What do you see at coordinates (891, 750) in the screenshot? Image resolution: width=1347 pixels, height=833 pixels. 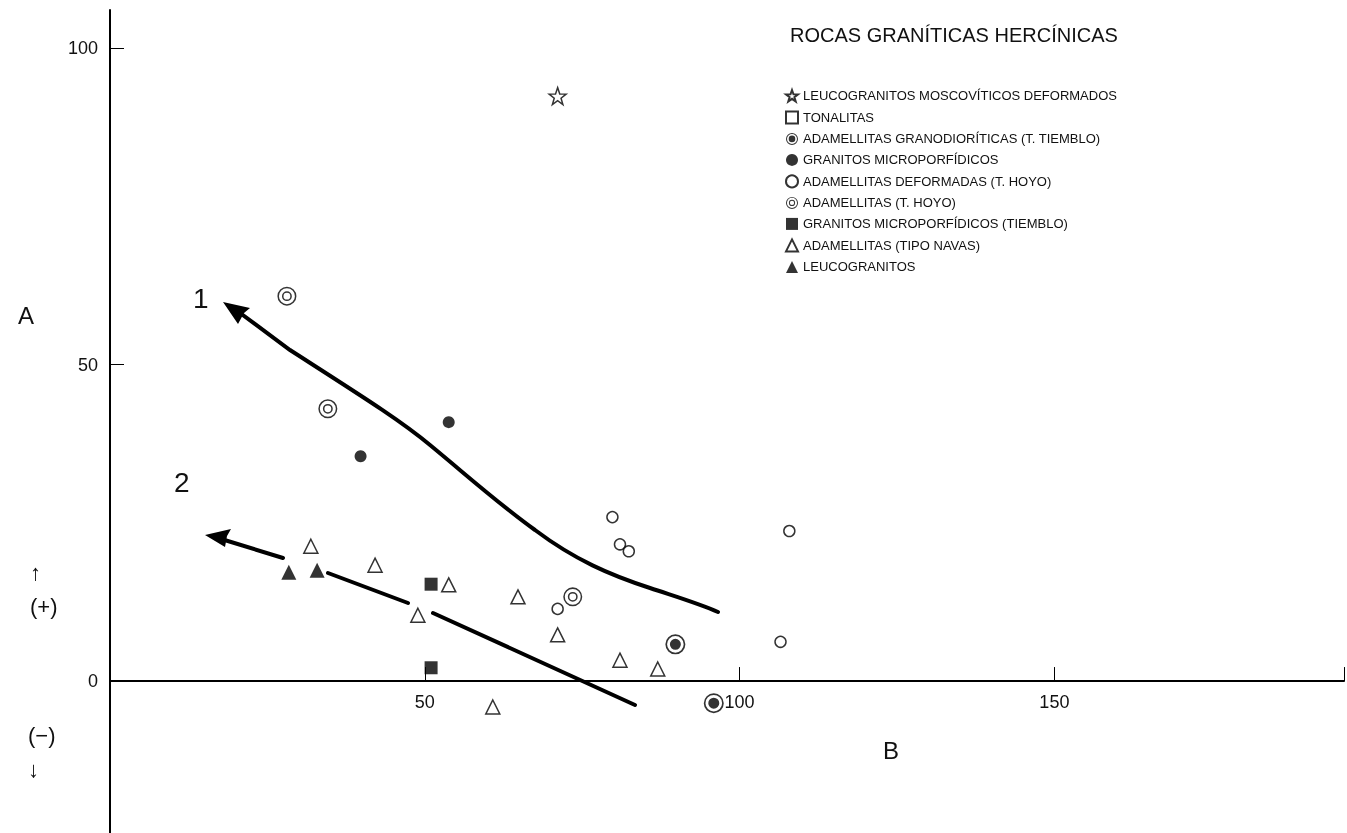 I see `x-axis-title: B` at bounding box center [891, 750].